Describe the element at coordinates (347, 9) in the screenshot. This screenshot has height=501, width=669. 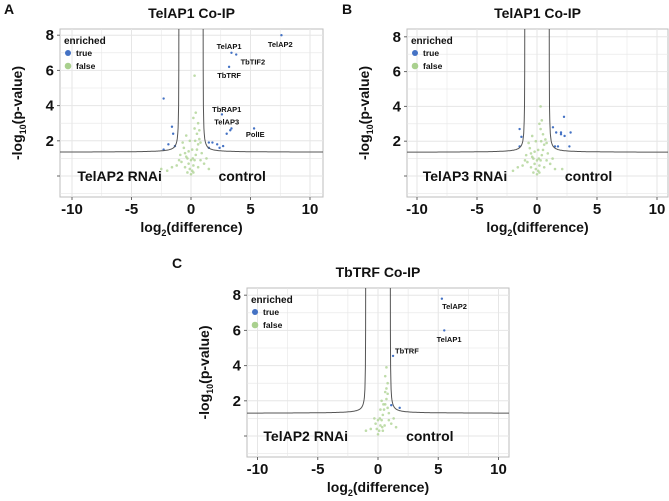
I see `panel-letter: B` at that location.